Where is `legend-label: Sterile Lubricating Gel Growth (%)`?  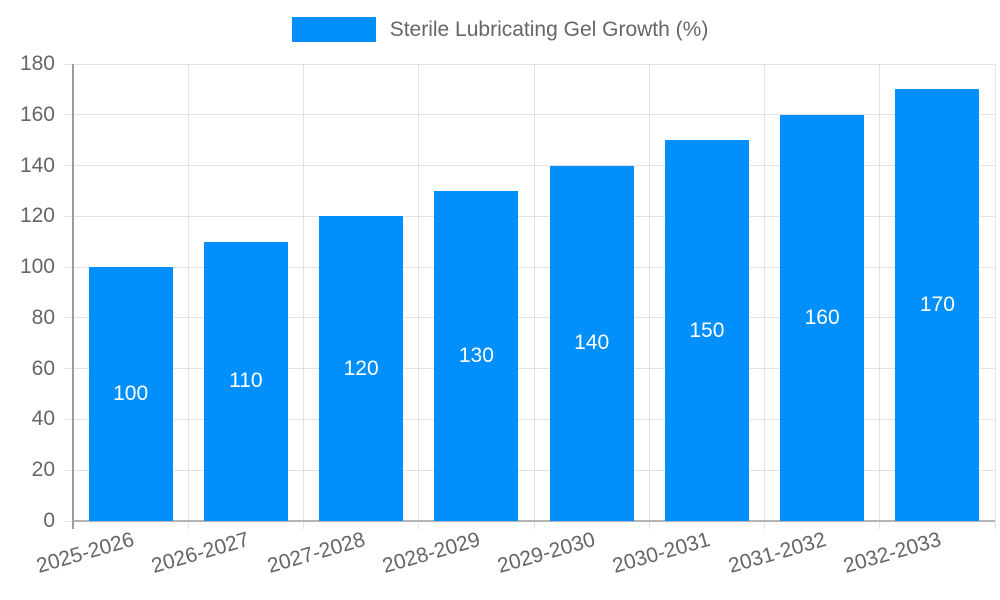 legend-label: Sterile Lubricating Gel Growth (%) is located at coordinates (549, 29).